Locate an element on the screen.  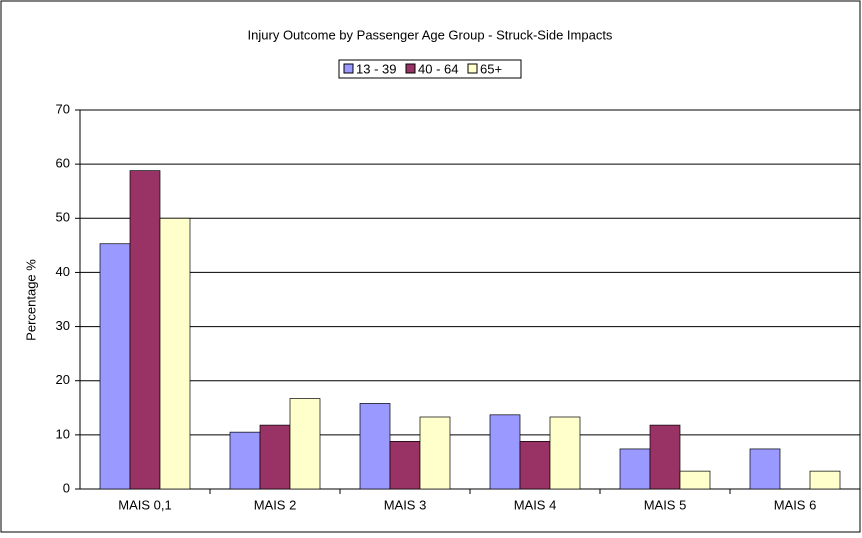
x-tick-label: MAIS 3 is located at coordinates (405, 504).